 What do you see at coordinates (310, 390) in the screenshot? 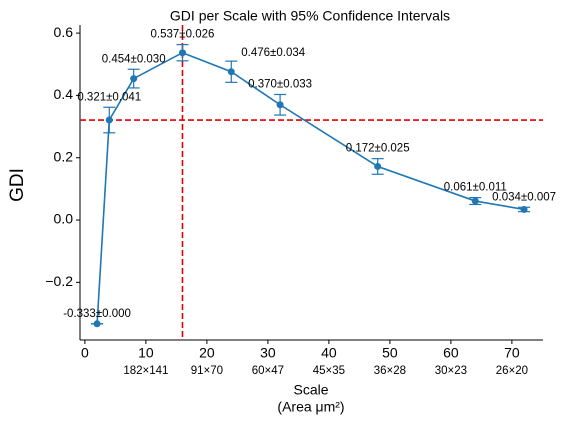
I see `x-axis-label: Scale` at bounding box center [310, 390].